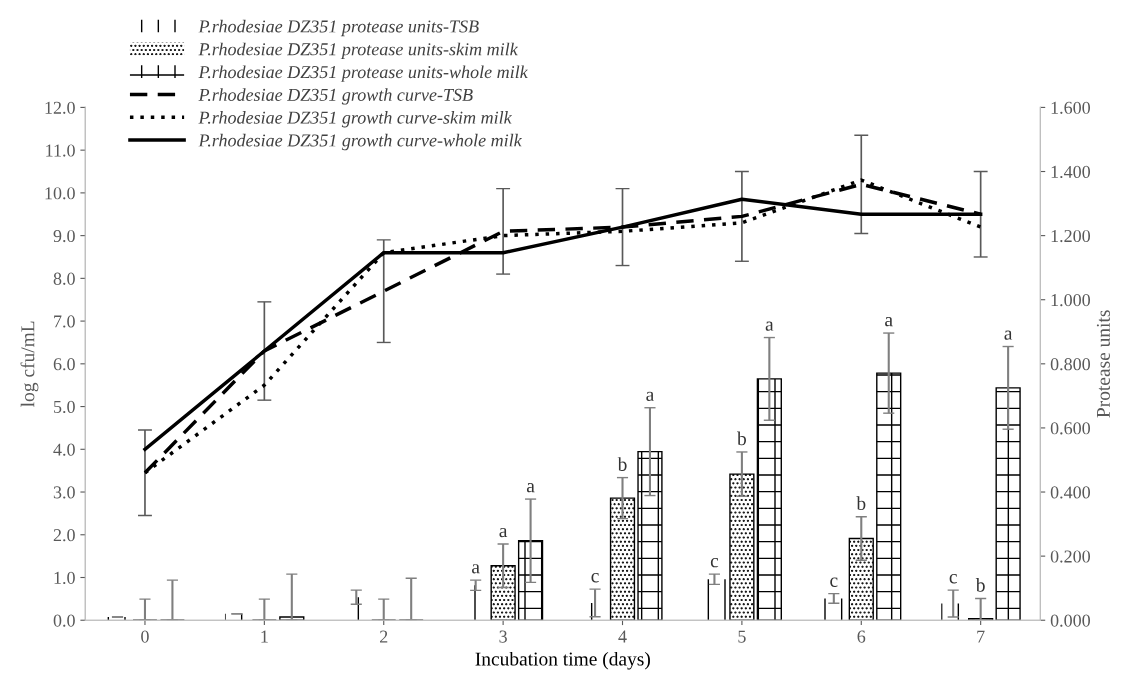 Image resolution: width=1137 pixels, height=693 pixels. What do you see at coordinates (1103, 364) in the screenshot?
I see `y2-axis-title: Protease units` at bounding box center [1103, 364].